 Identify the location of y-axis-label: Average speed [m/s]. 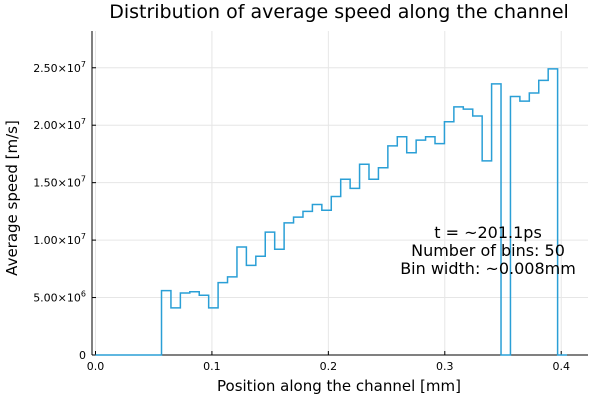
(12, 198).